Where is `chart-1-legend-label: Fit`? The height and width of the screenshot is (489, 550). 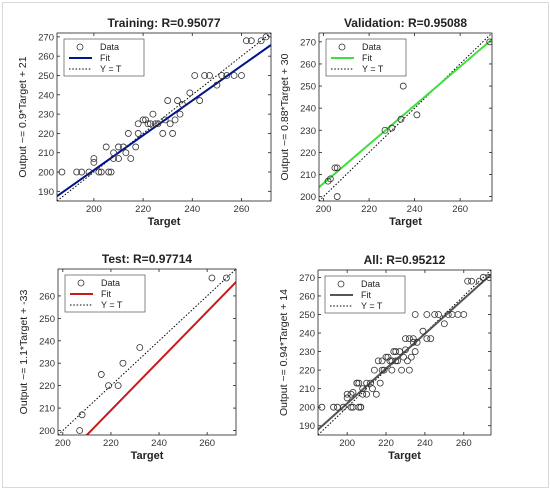 chart-1-legend-label: Fit is located at coordinates (105, 58).